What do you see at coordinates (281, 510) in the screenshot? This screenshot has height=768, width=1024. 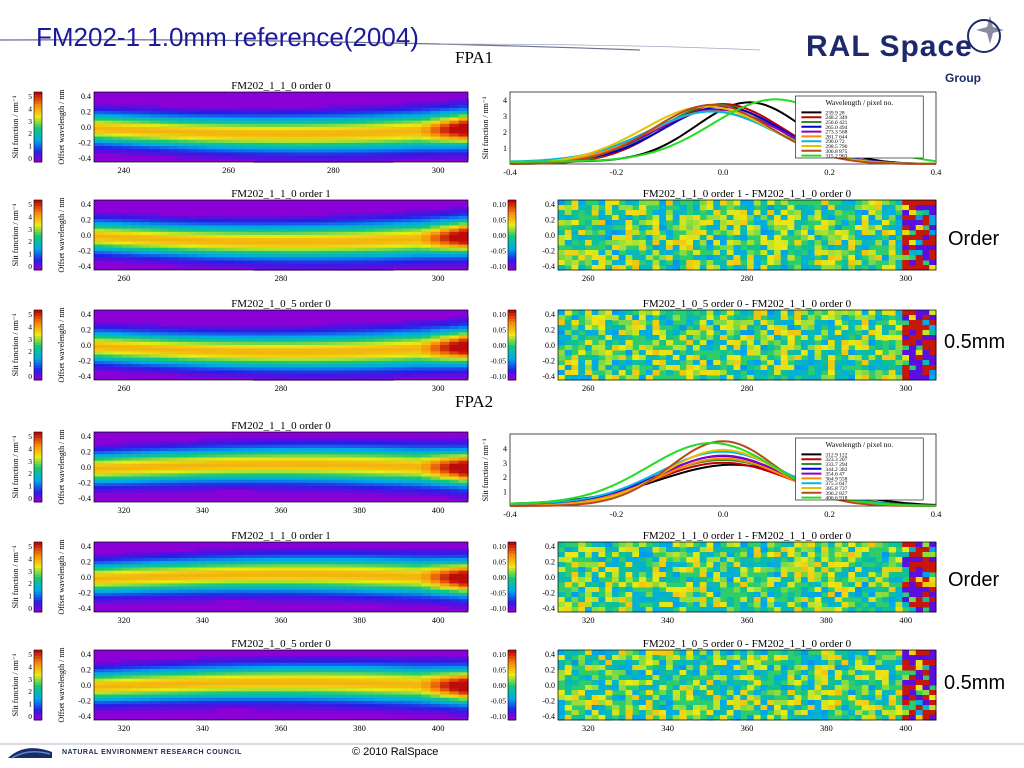 I see `heatmap-xtick-label: 360` at bounding box center [281, 510].